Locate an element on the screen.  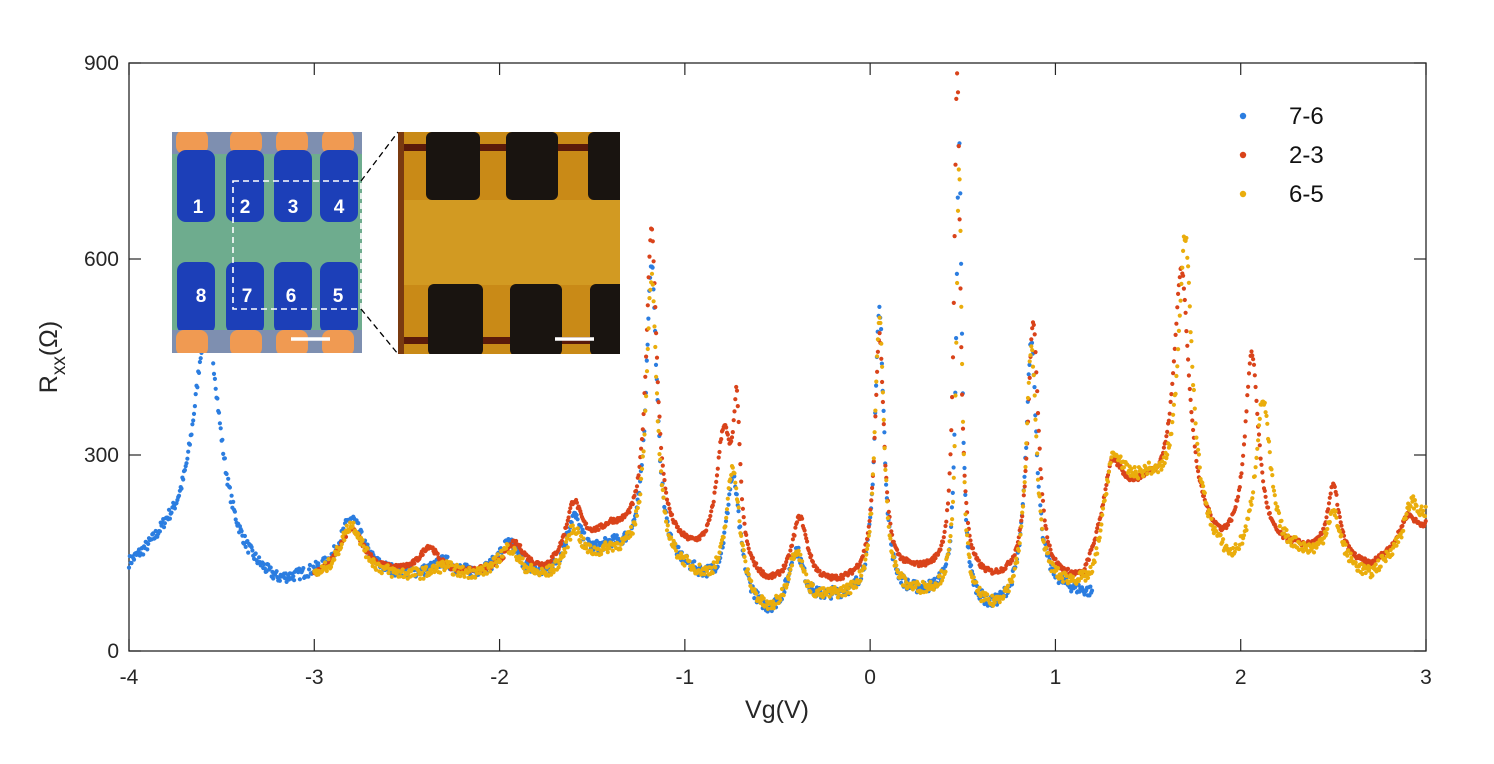
x-tick-label: -4 is located at coordinates (129, 677).